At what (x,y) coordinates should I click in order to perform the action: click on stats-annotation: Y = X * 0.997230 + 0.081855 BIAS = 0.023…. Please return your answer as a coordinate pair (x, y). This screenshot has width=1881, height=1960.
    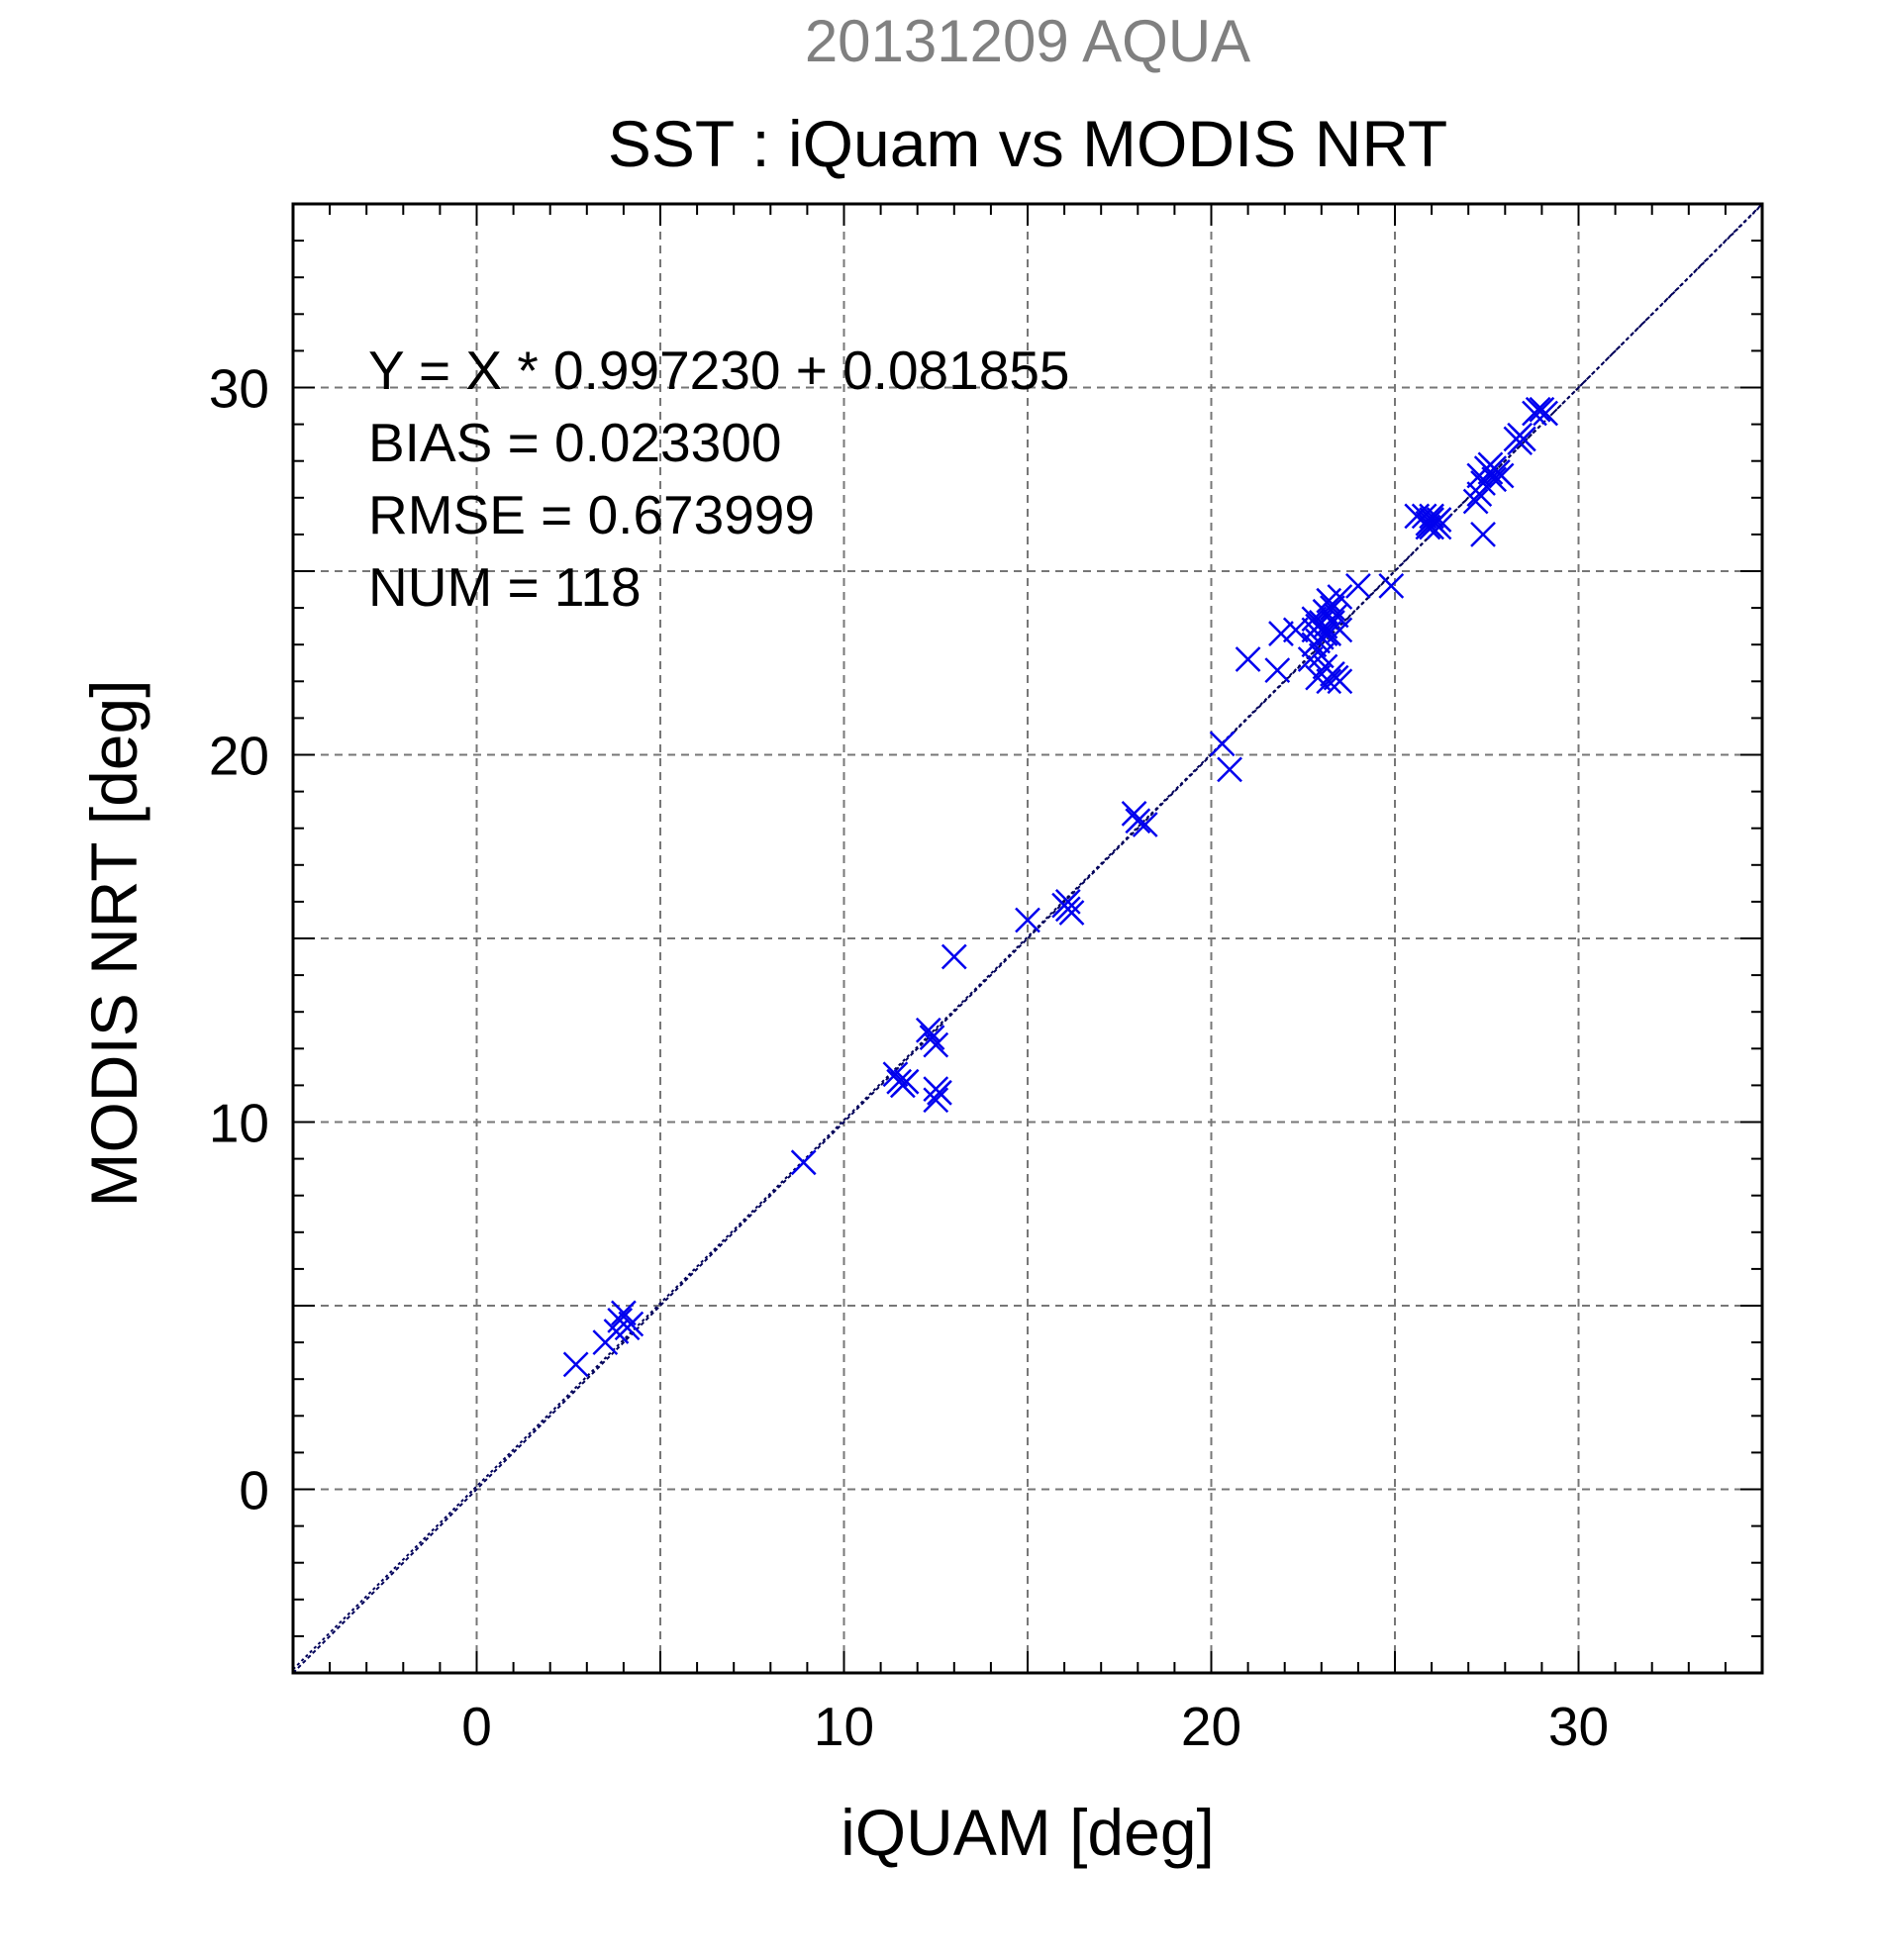
    Looking at the image, I should click on (719, 479).